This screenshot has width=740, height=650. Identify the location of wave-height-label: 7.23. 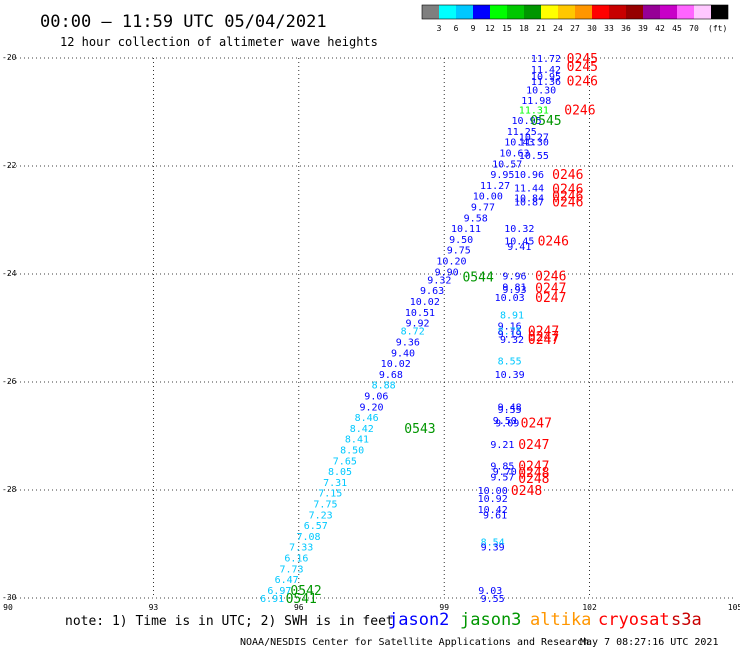
(321, 515).